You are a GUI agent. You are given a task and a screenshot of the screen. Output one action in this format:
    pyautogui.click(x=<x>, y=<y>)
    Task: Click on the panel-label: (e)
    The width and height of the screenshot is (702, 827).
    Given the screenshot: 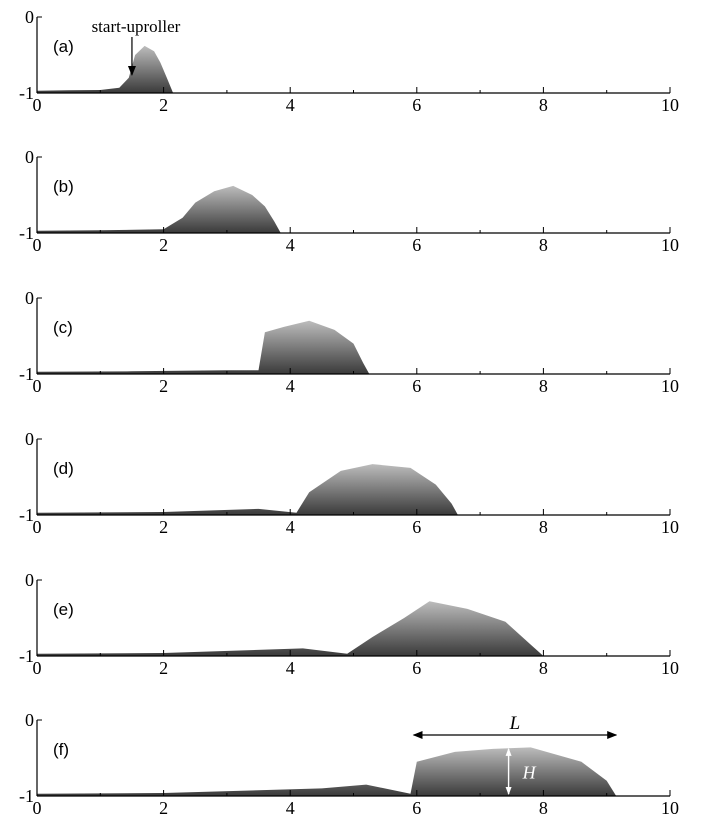 What is the action you would take?
    pyautogui.click(x=63, y=609)
    